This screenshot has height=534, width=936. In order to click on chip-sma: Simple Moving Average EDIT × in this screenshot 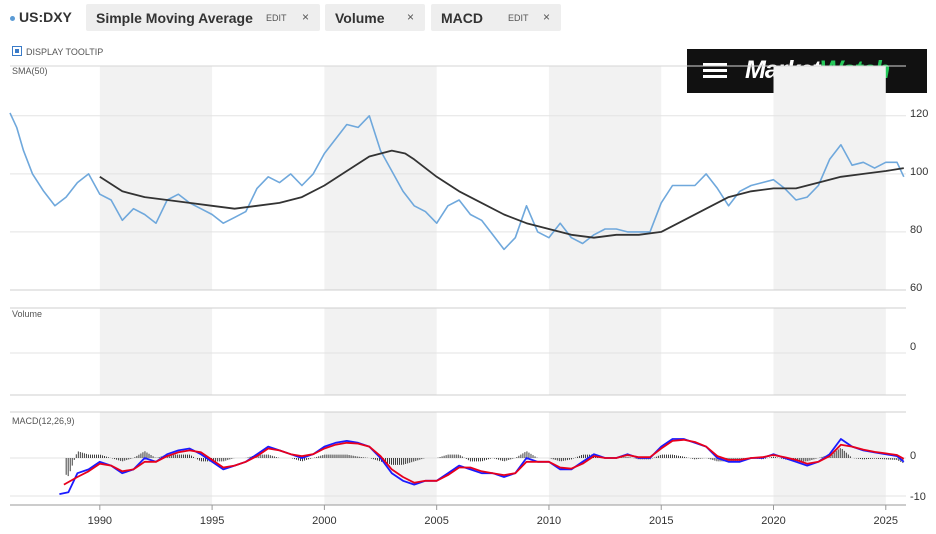, I will do `click(203, 17)`.